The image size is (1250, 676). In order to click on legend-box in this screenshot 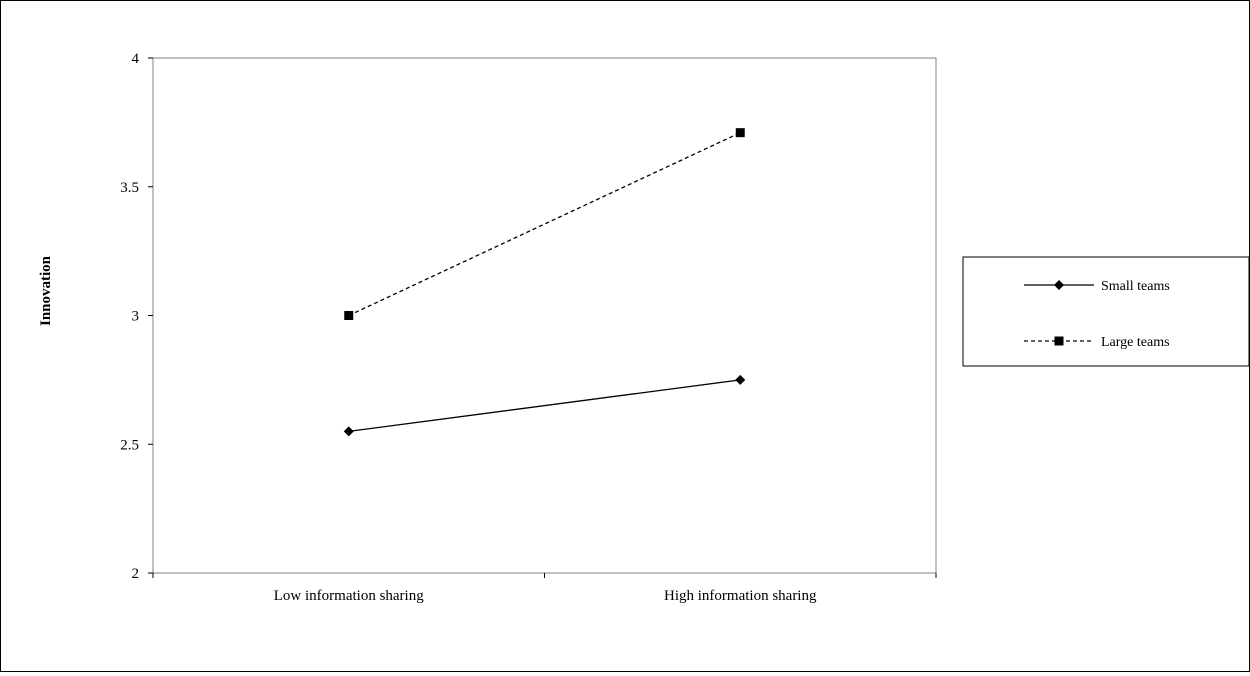, I will do `click(1106, 311)`.